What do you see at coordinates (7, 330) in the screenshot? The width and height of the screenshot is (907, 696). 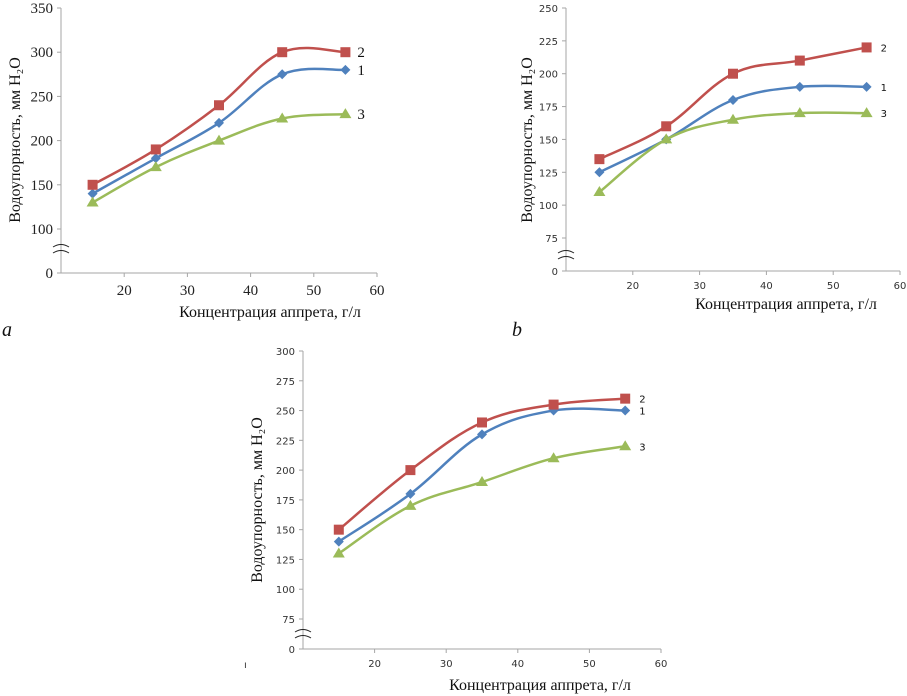 I see `panel-label-a: a` at bounding box center [7, 330].